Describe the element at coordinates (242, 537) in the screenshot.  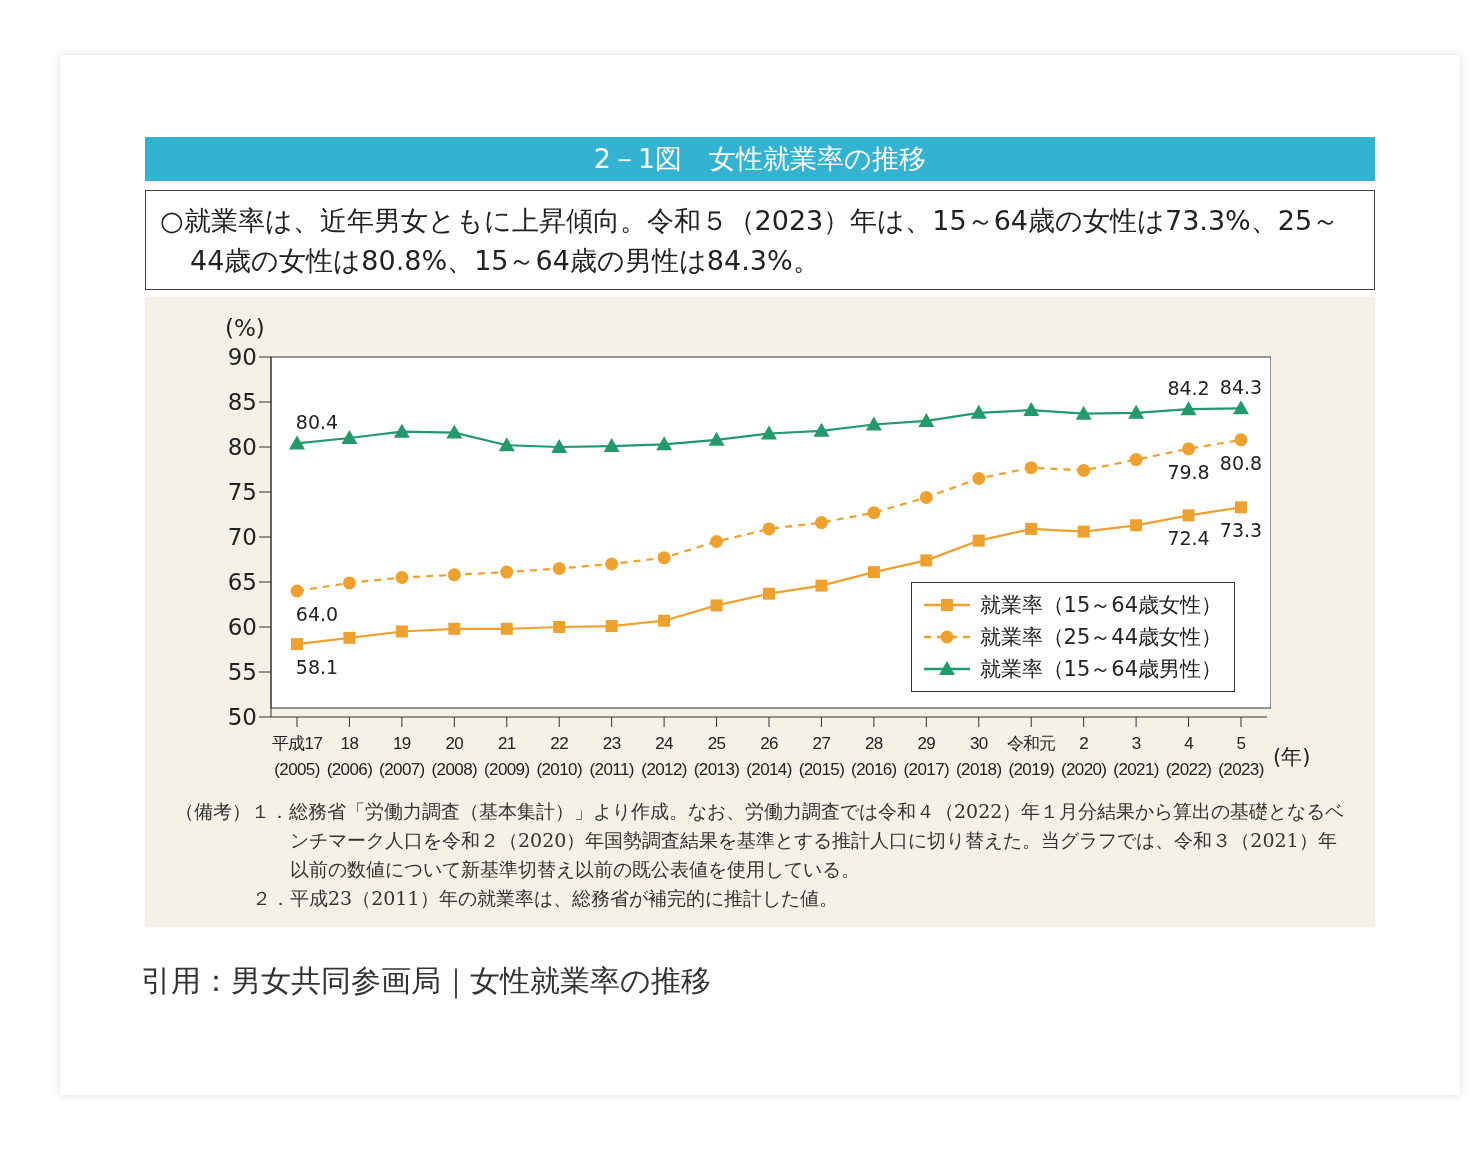
I see `y-tick-label: 70` at that location.